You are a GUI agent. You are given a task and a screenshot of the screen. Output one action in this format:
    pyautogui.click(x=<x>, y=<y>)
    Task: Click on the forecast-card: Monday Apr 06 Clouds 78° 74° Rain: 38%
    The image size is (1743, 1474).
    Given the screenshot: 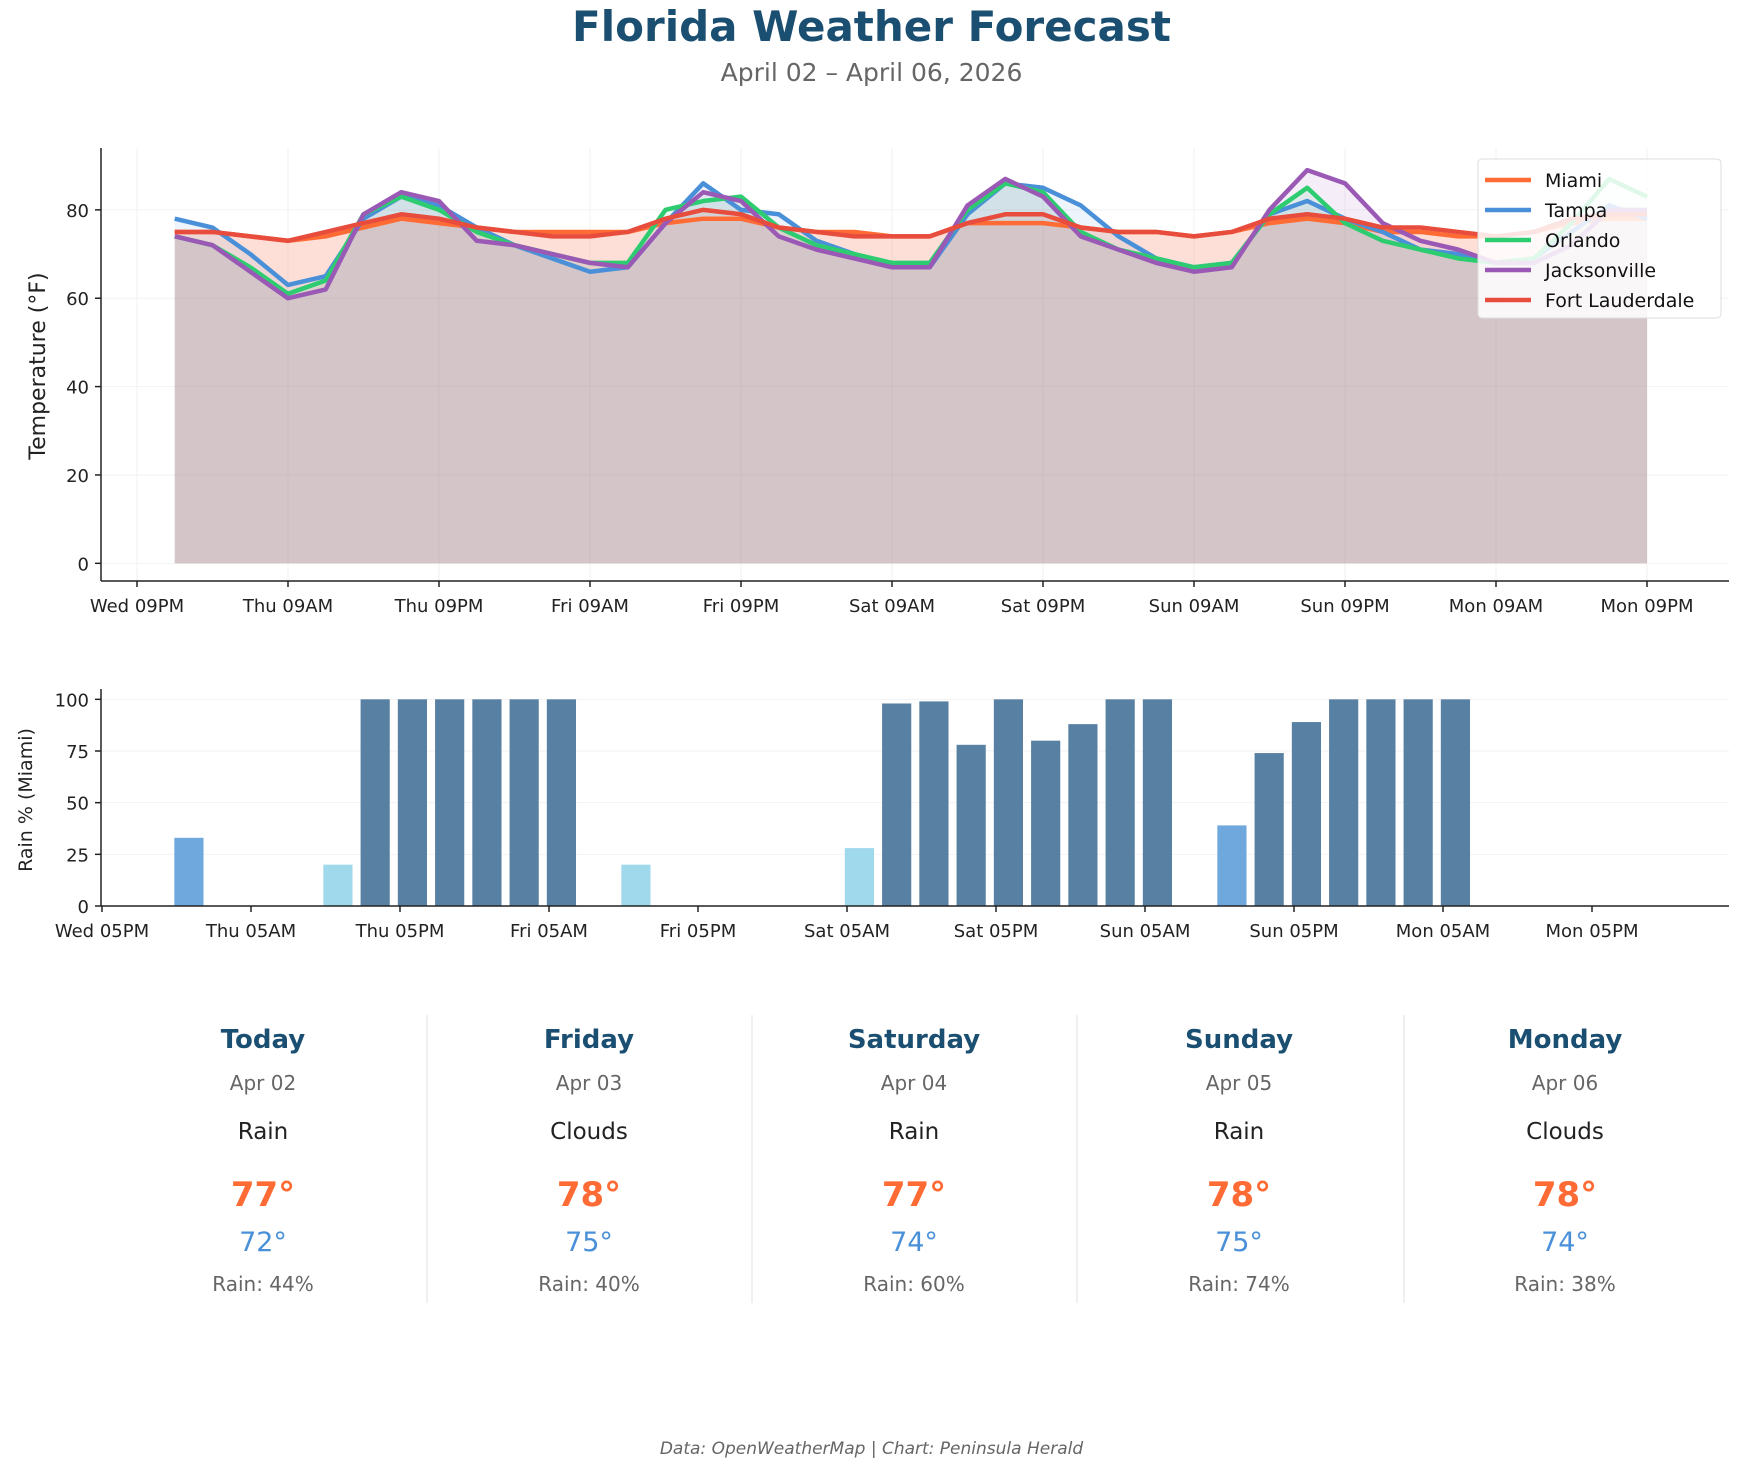 What is the action you would take?
    pyautogui.click(x=1565, y=1160)
    